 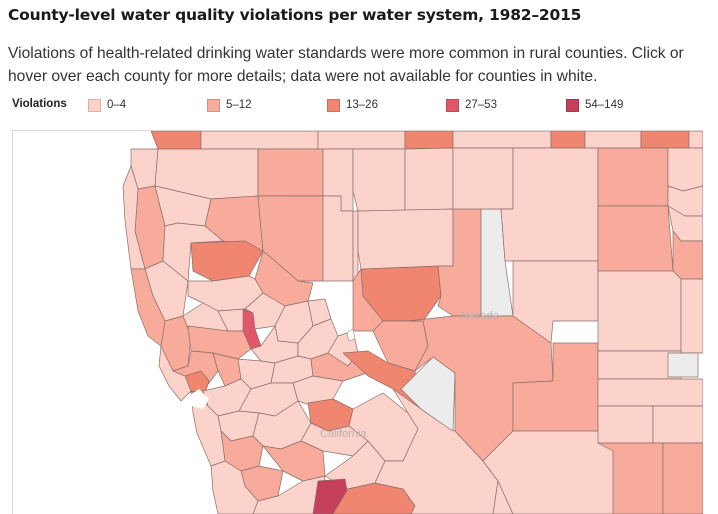 I want to click on lake-tahoe, so click(x=351, y=335).